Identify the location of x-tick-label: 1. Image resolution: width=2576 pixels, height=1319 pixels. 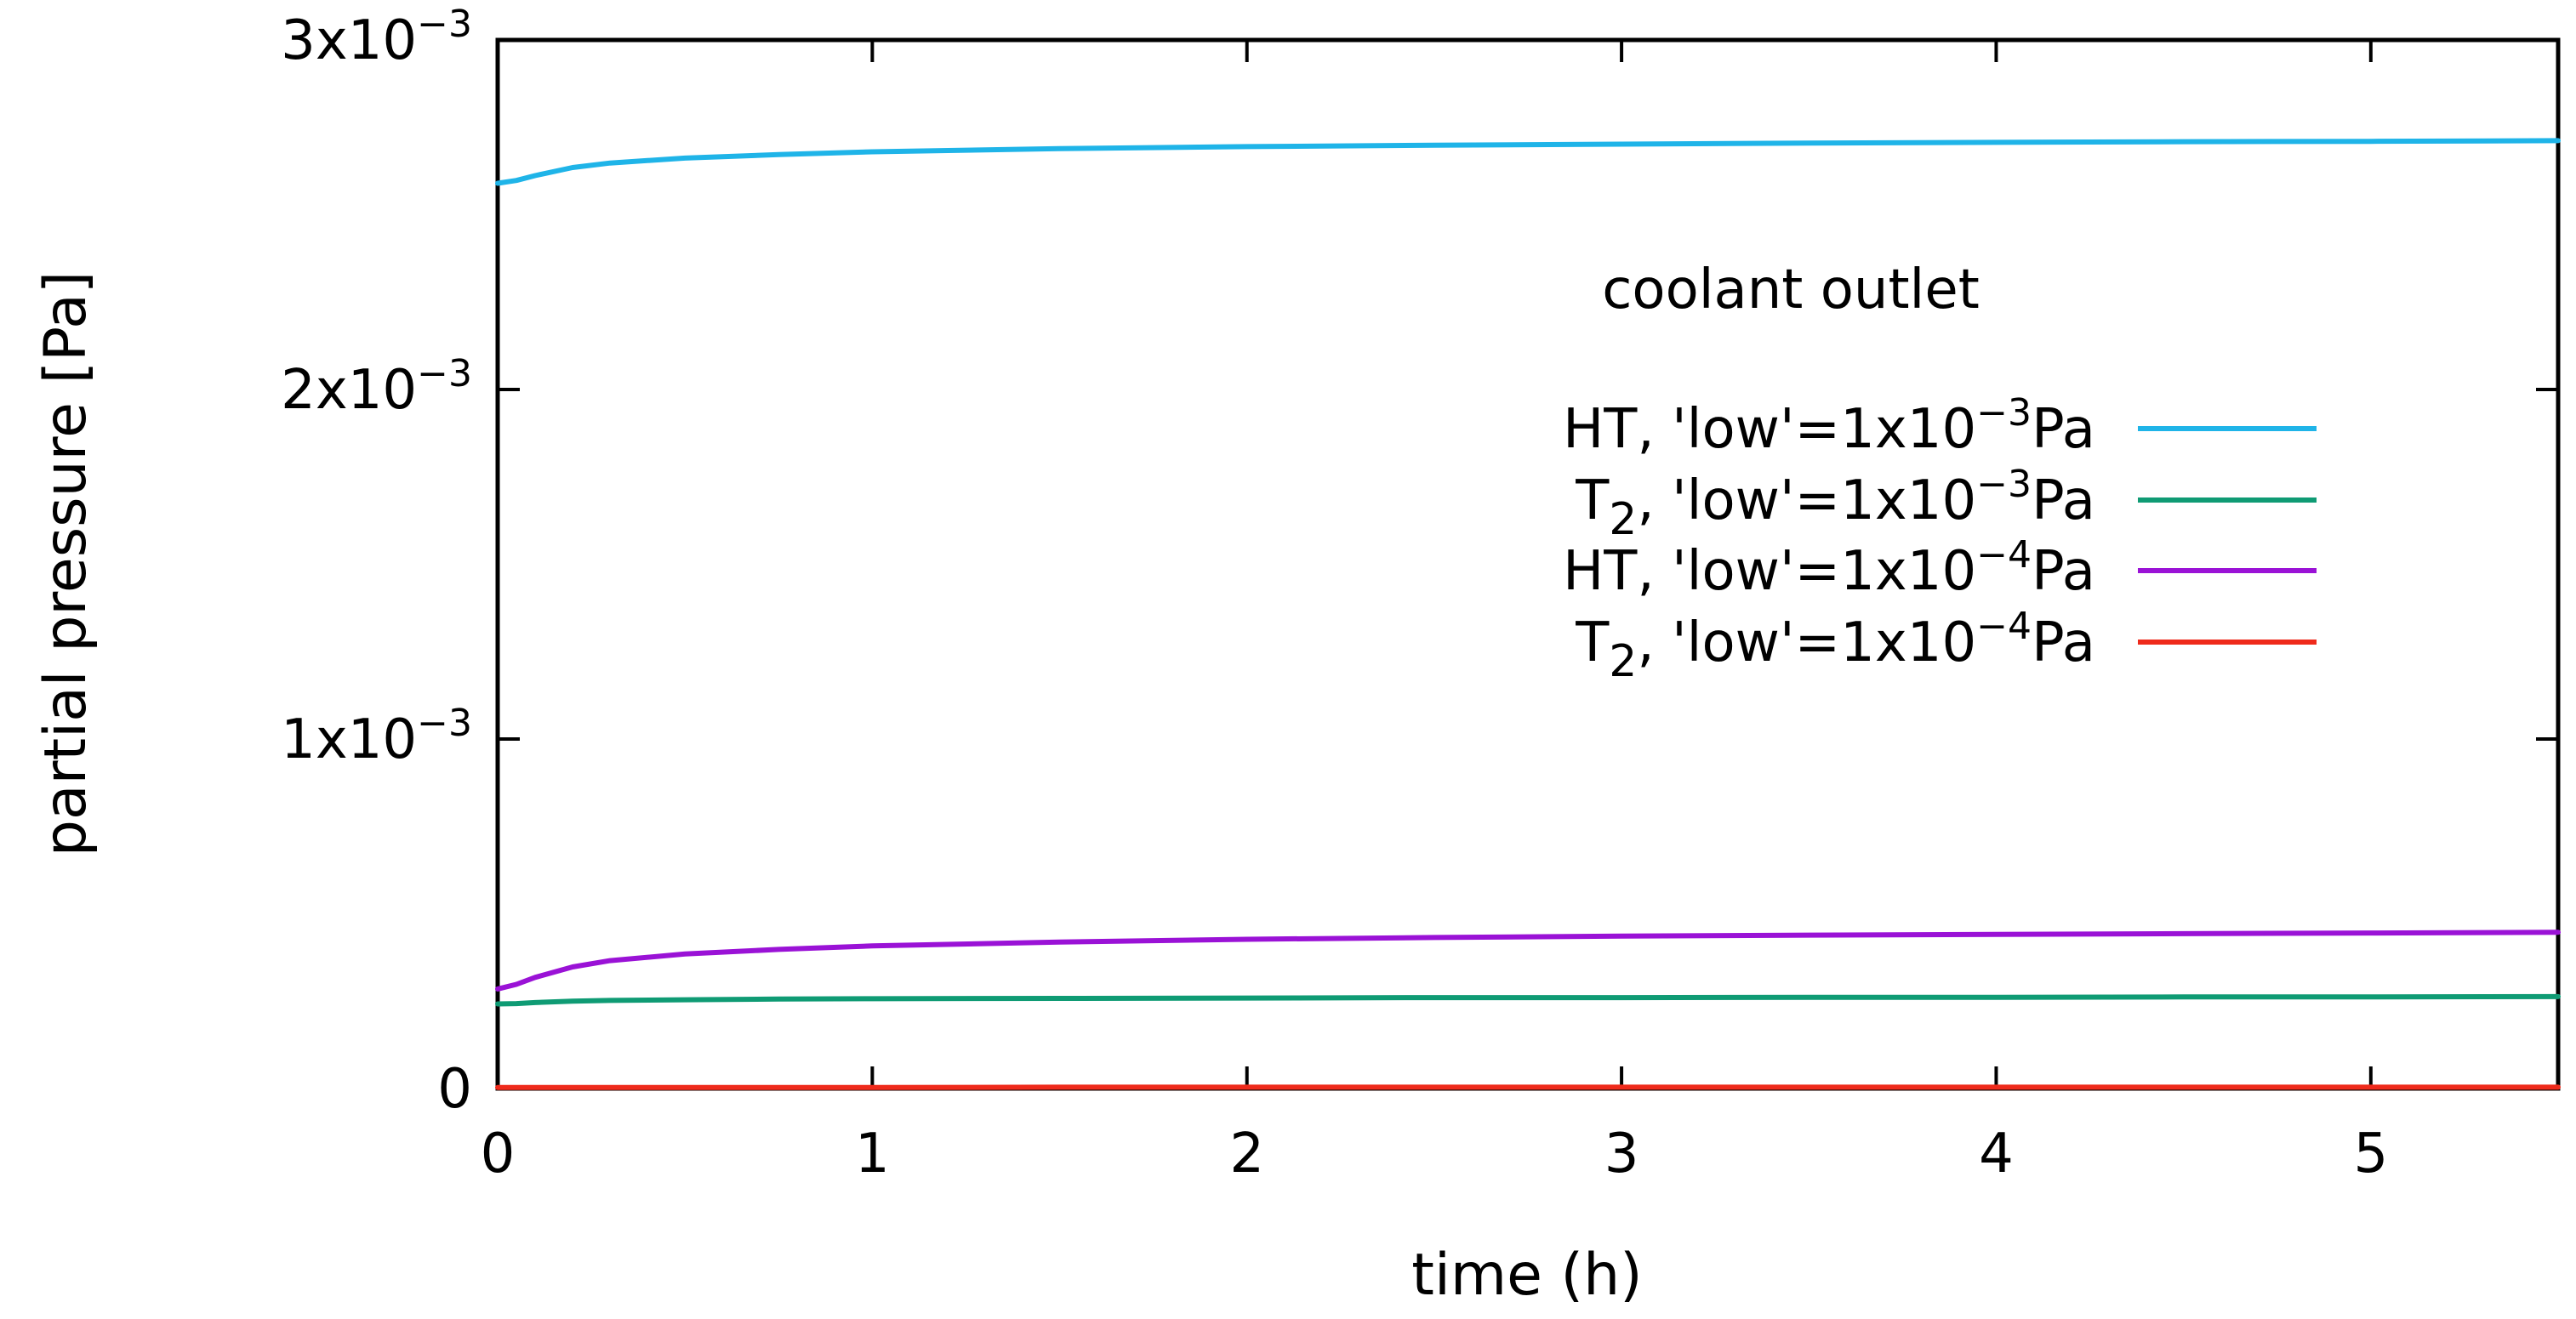
(872, 1154).